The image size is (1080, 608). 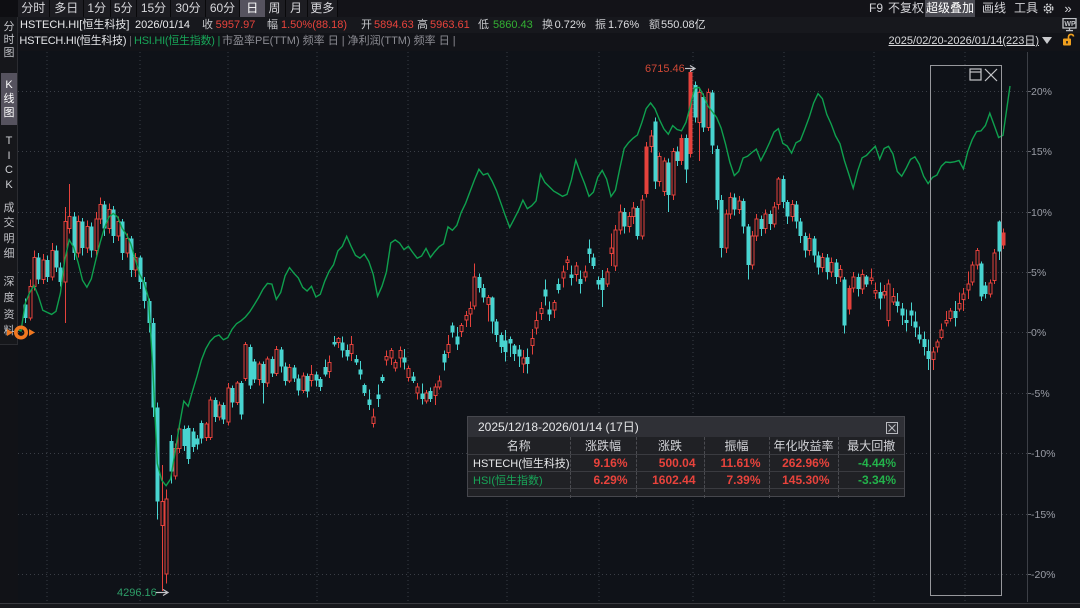 I want to click on svg-text: -5%, so click(x=1040, y=394).